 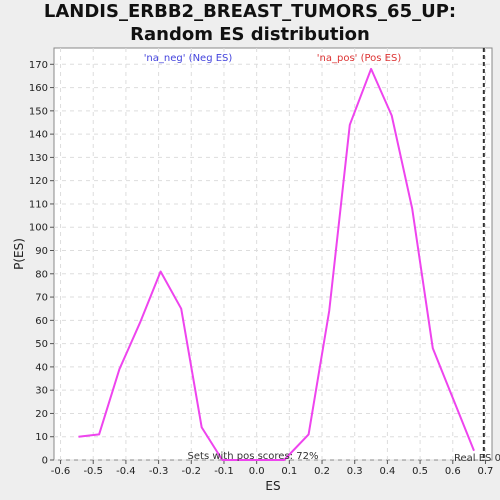 I want to click on x-tick-label: 0.7, so click(x=486, y=471).